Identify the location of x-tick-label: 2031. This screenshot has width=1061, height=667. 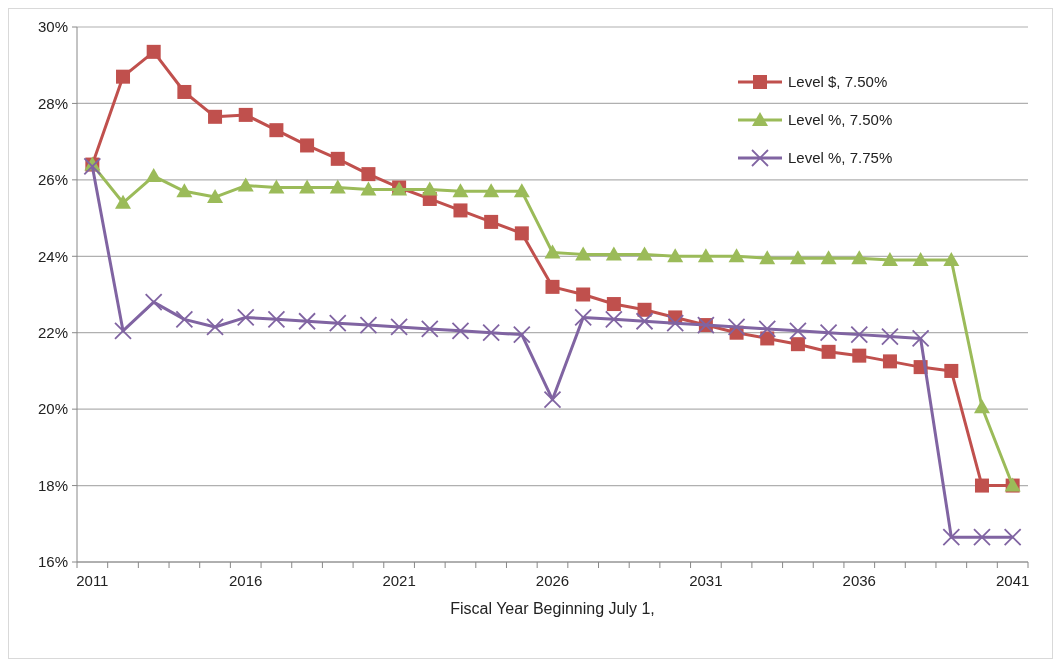
(706, 580).